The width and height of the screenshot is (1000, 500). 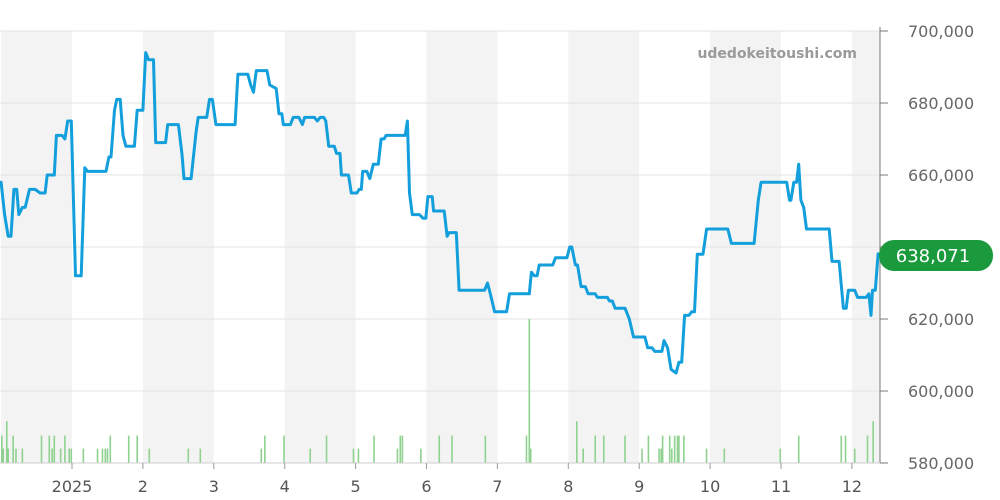 I want to click on y-tick-label: 680,000, so click(x=941, y=103).